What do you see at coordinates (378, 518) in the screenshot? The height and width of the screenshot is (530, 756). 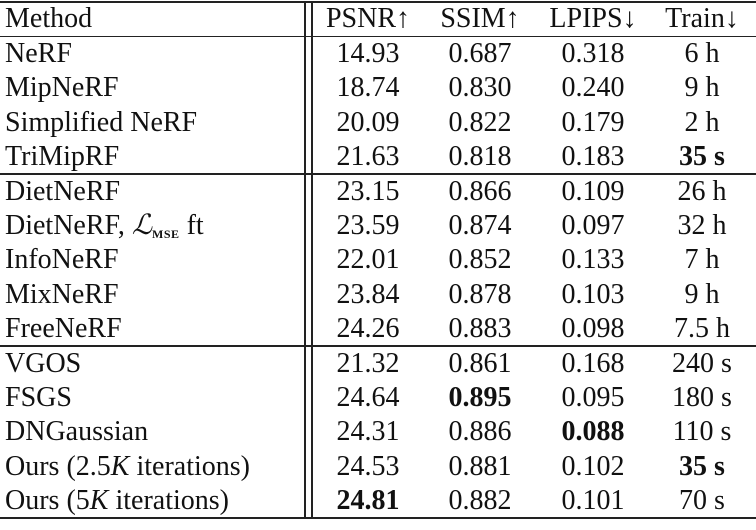 I see `bottom-rule` at bounding box center [378, 518].